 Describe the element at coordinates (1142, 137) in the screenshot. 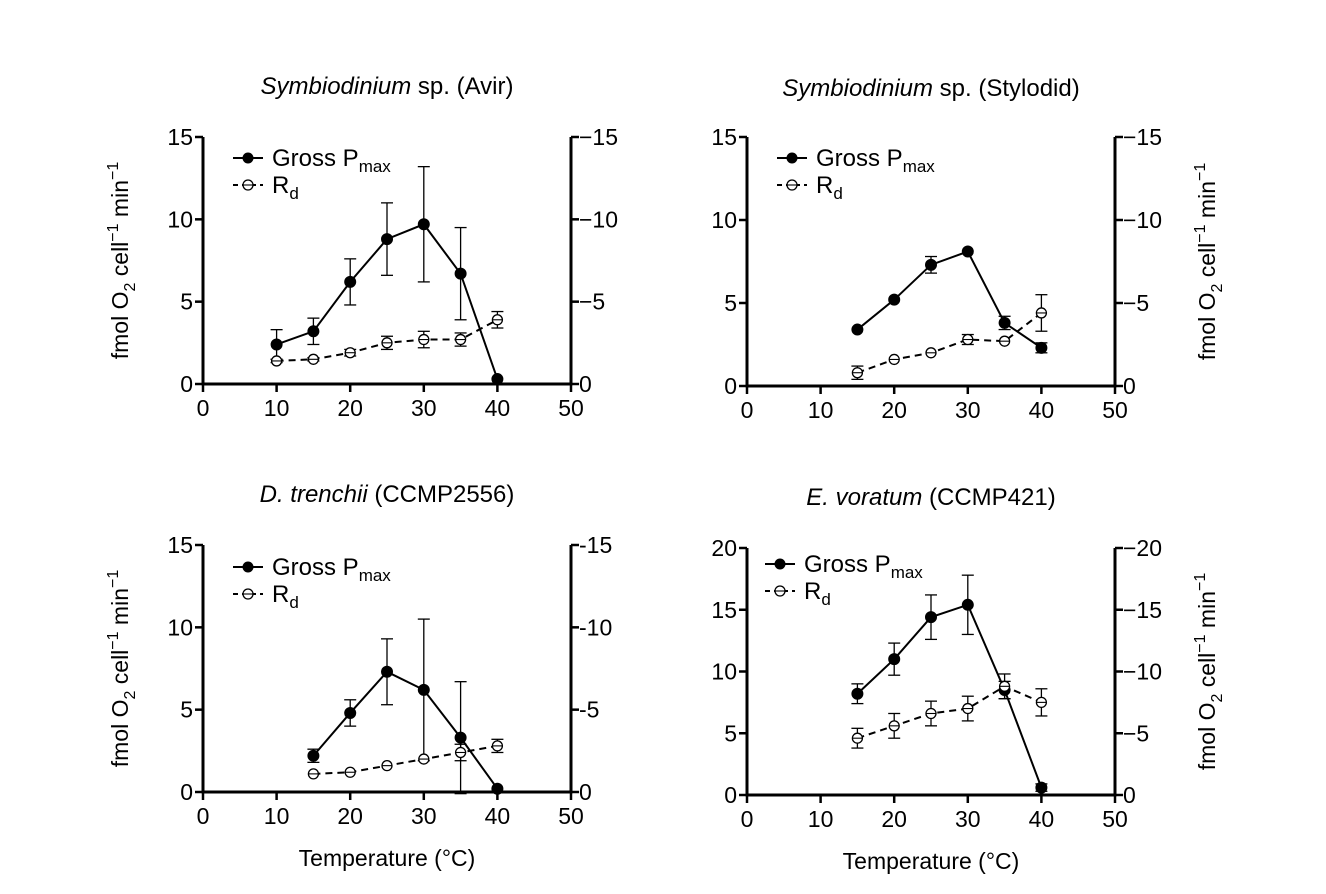

I see `right-y-tick-label: −15` at that location.